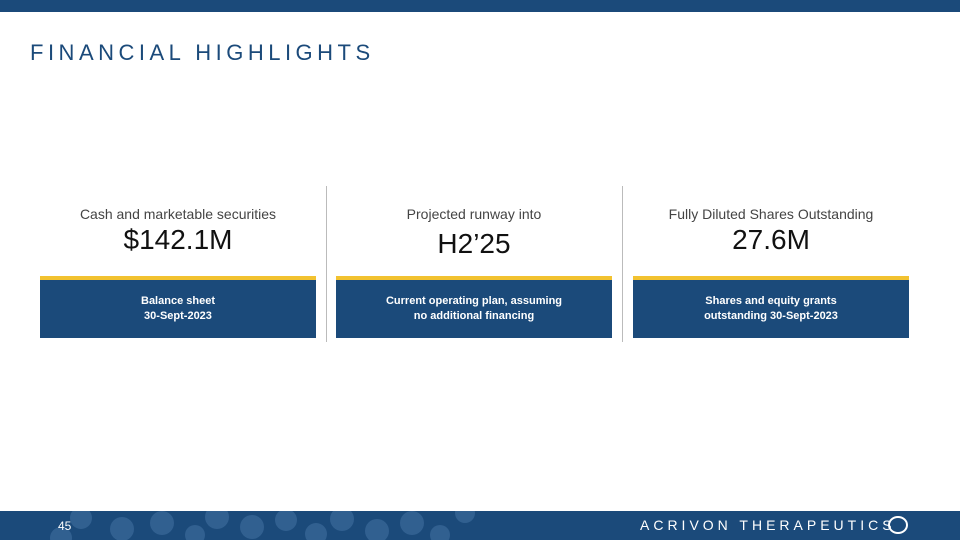  What do you see at coordinates (202, 52) in the screenshot?
I see `page-title: FINANCIAL HIGHLIGHTS` at bounding box center [202, 52].